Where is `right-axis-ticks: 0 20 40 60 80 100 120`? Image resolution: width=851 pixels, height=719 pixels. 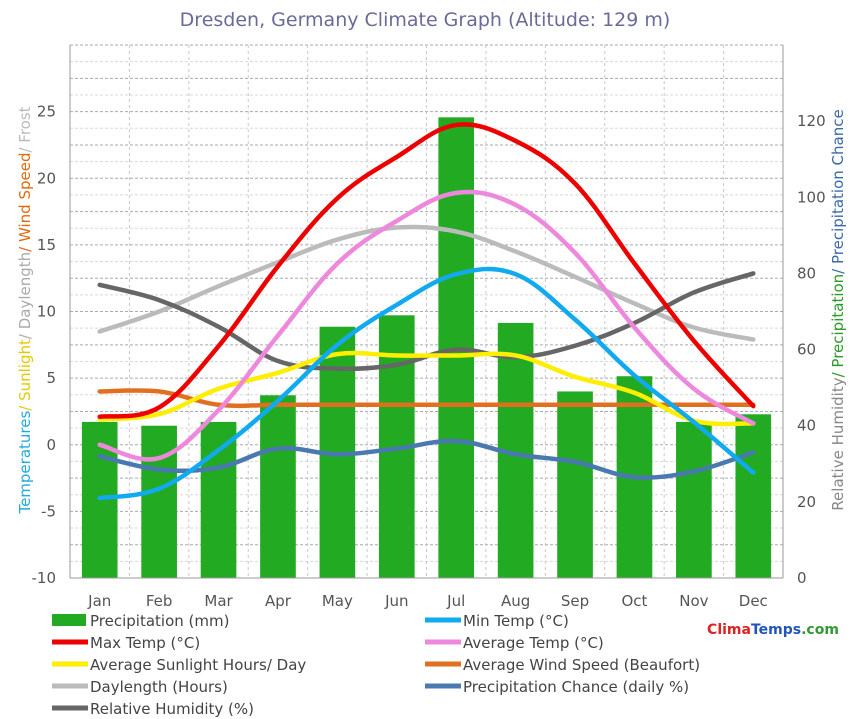
right-axis-ticks: 0 20 40 60 80 100 120 is located at coordinates (811, 349).